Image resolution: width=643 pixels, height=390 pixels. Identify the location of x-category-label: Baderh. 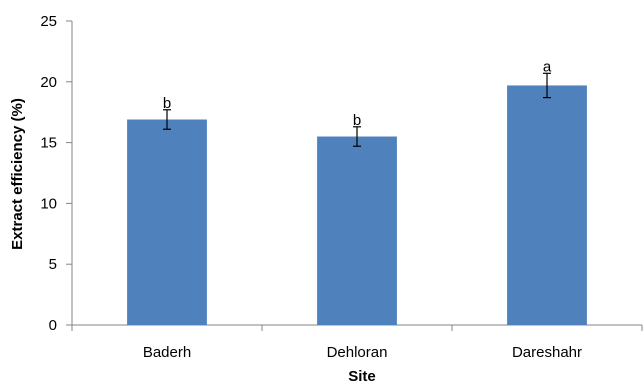
(167, 352).